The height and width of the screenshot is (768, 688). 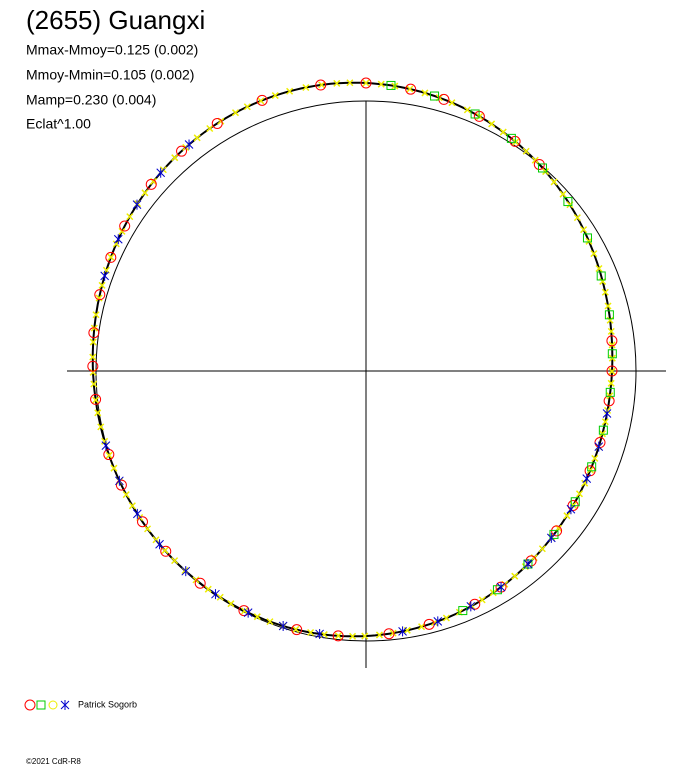 I want to click on stat: Mmax-Mmoy=0.125 (0.002), so click(x=112, y=50).